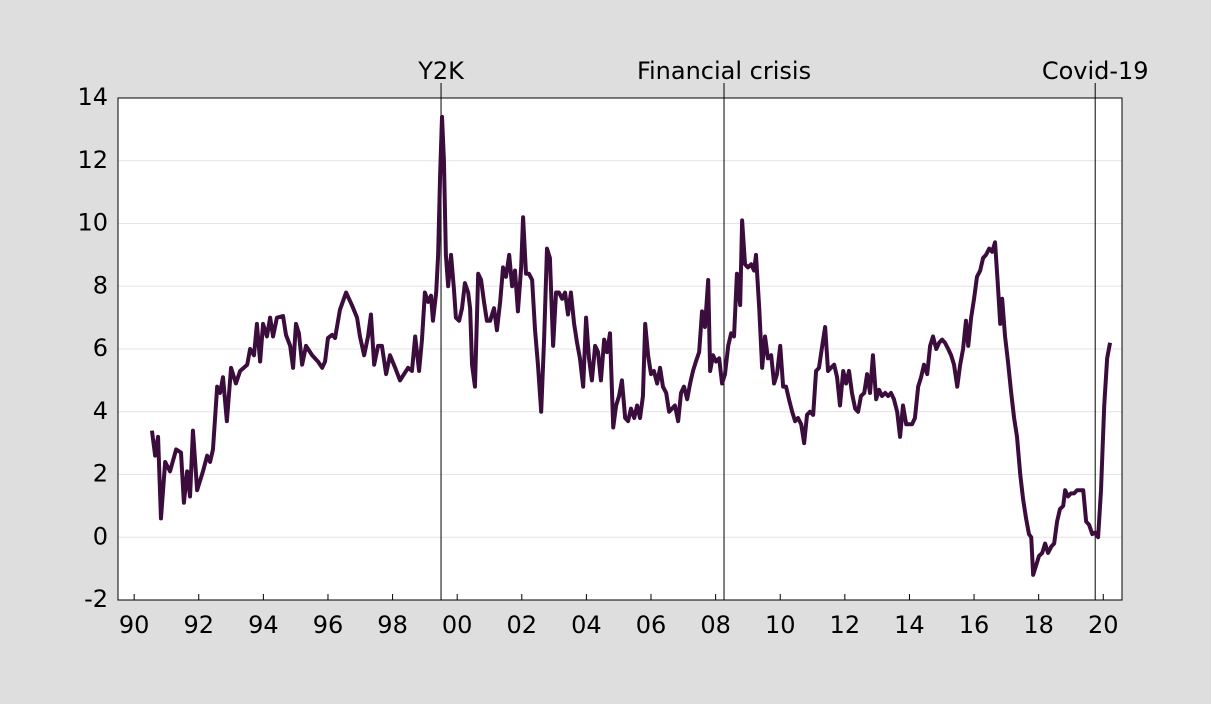 The image size is (1211, 704). What do you see at coordinates (1095, 71) in the screenshot?
I see `event-label: Covid-19` at bounding box center [1095, 71].